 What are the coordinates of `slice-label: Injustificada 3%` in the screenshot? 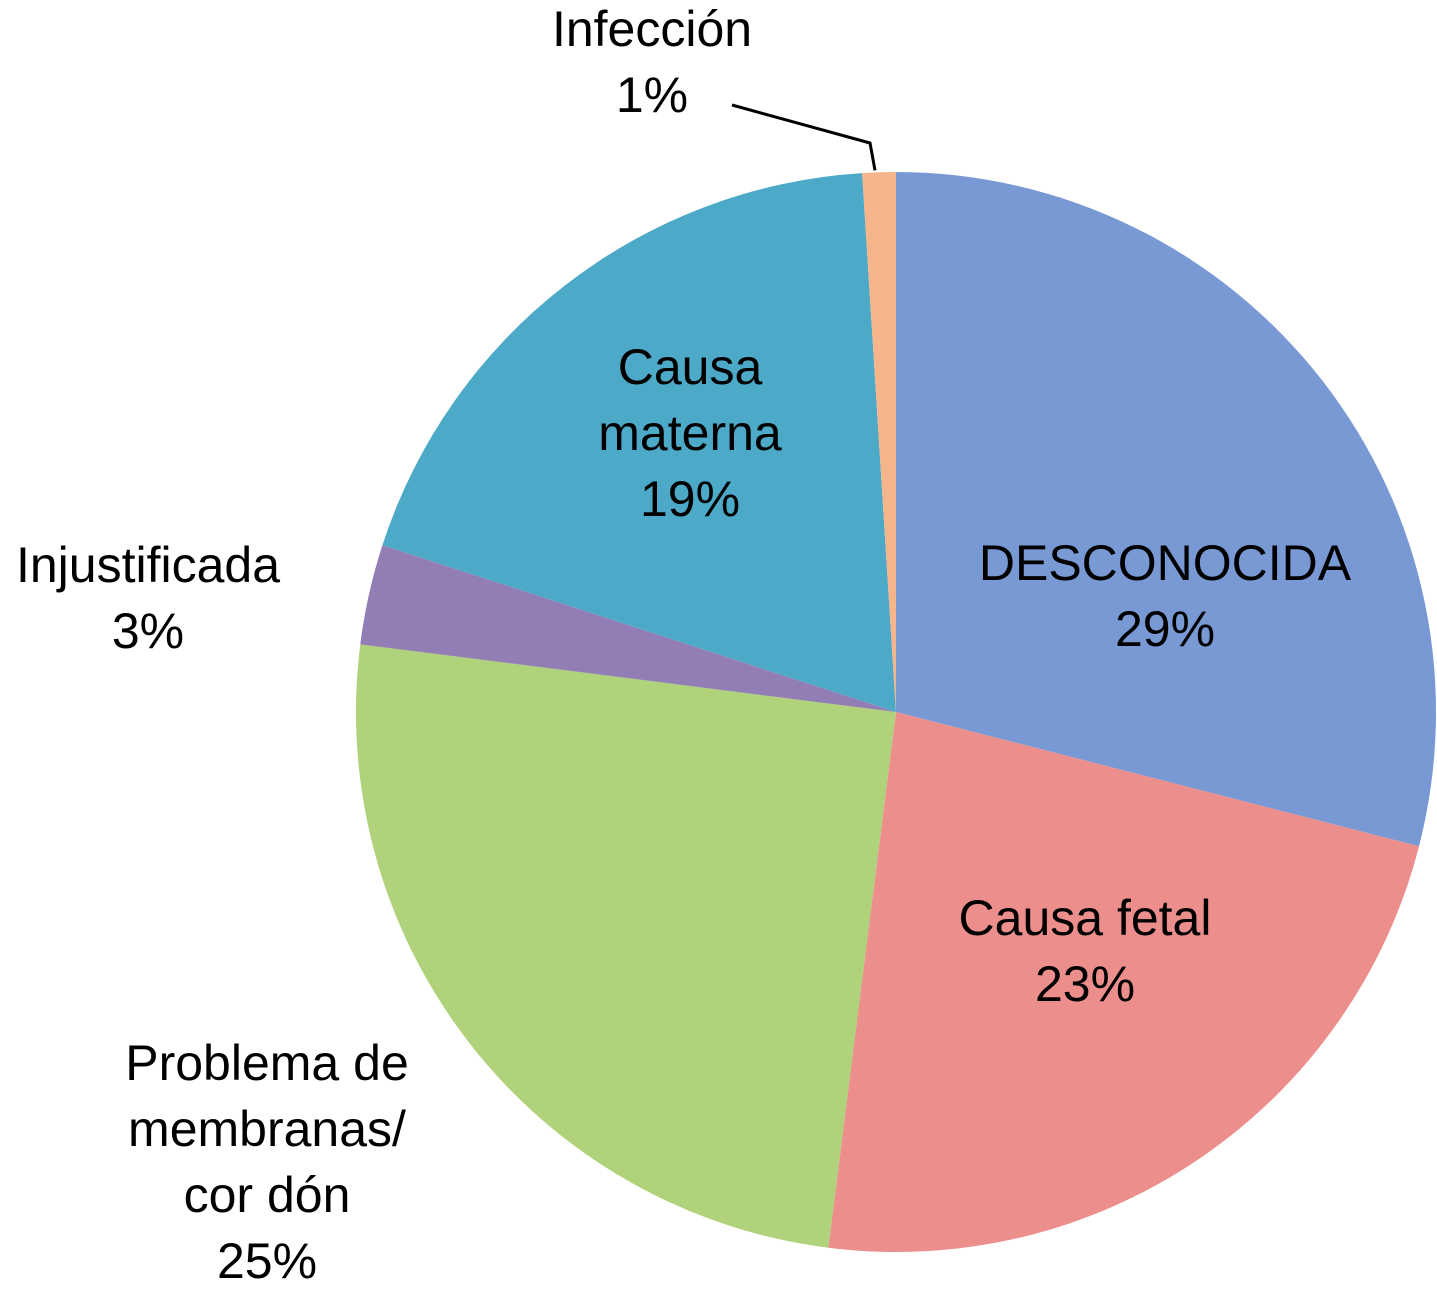 It's located at (148, 598).